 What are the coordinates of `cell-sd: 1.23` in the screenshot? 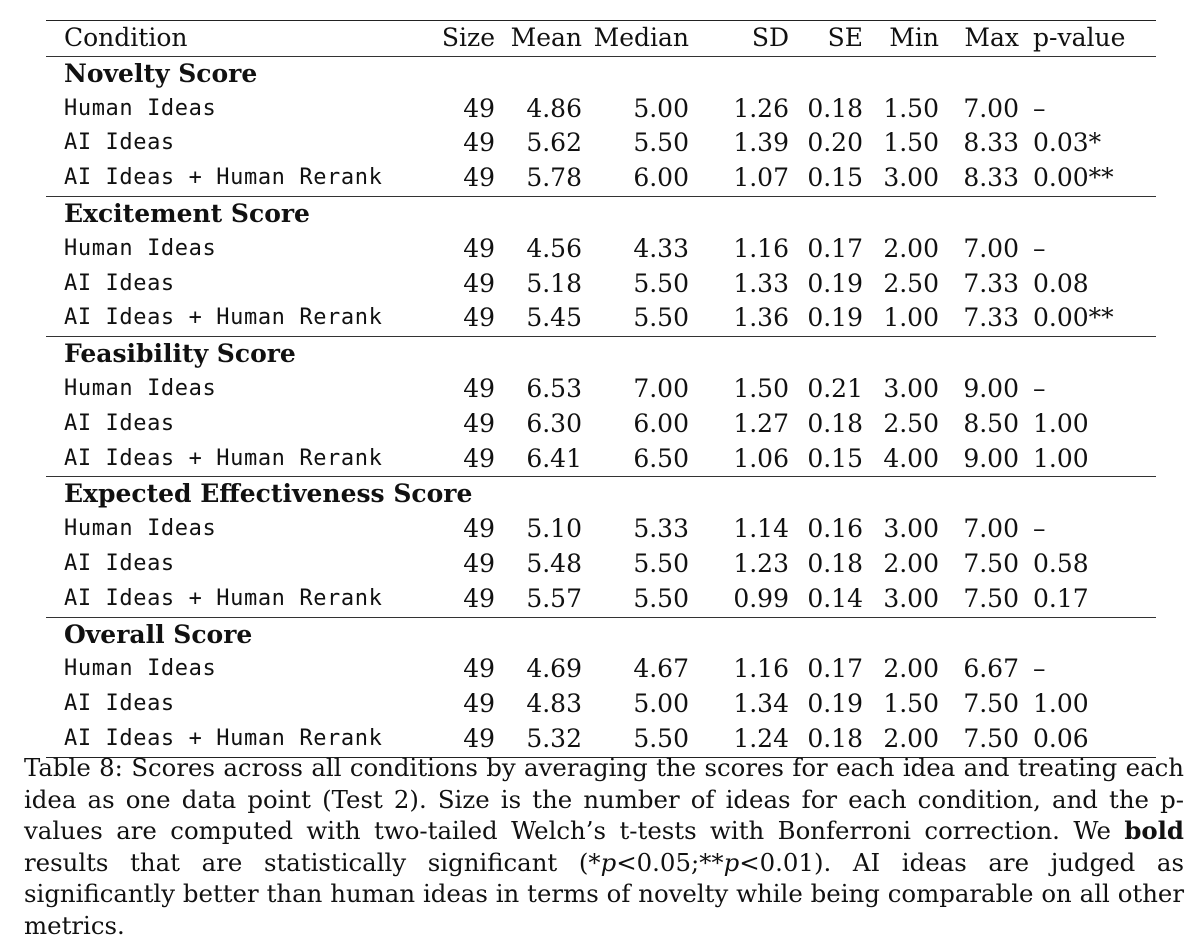 It's located at (761, 563).